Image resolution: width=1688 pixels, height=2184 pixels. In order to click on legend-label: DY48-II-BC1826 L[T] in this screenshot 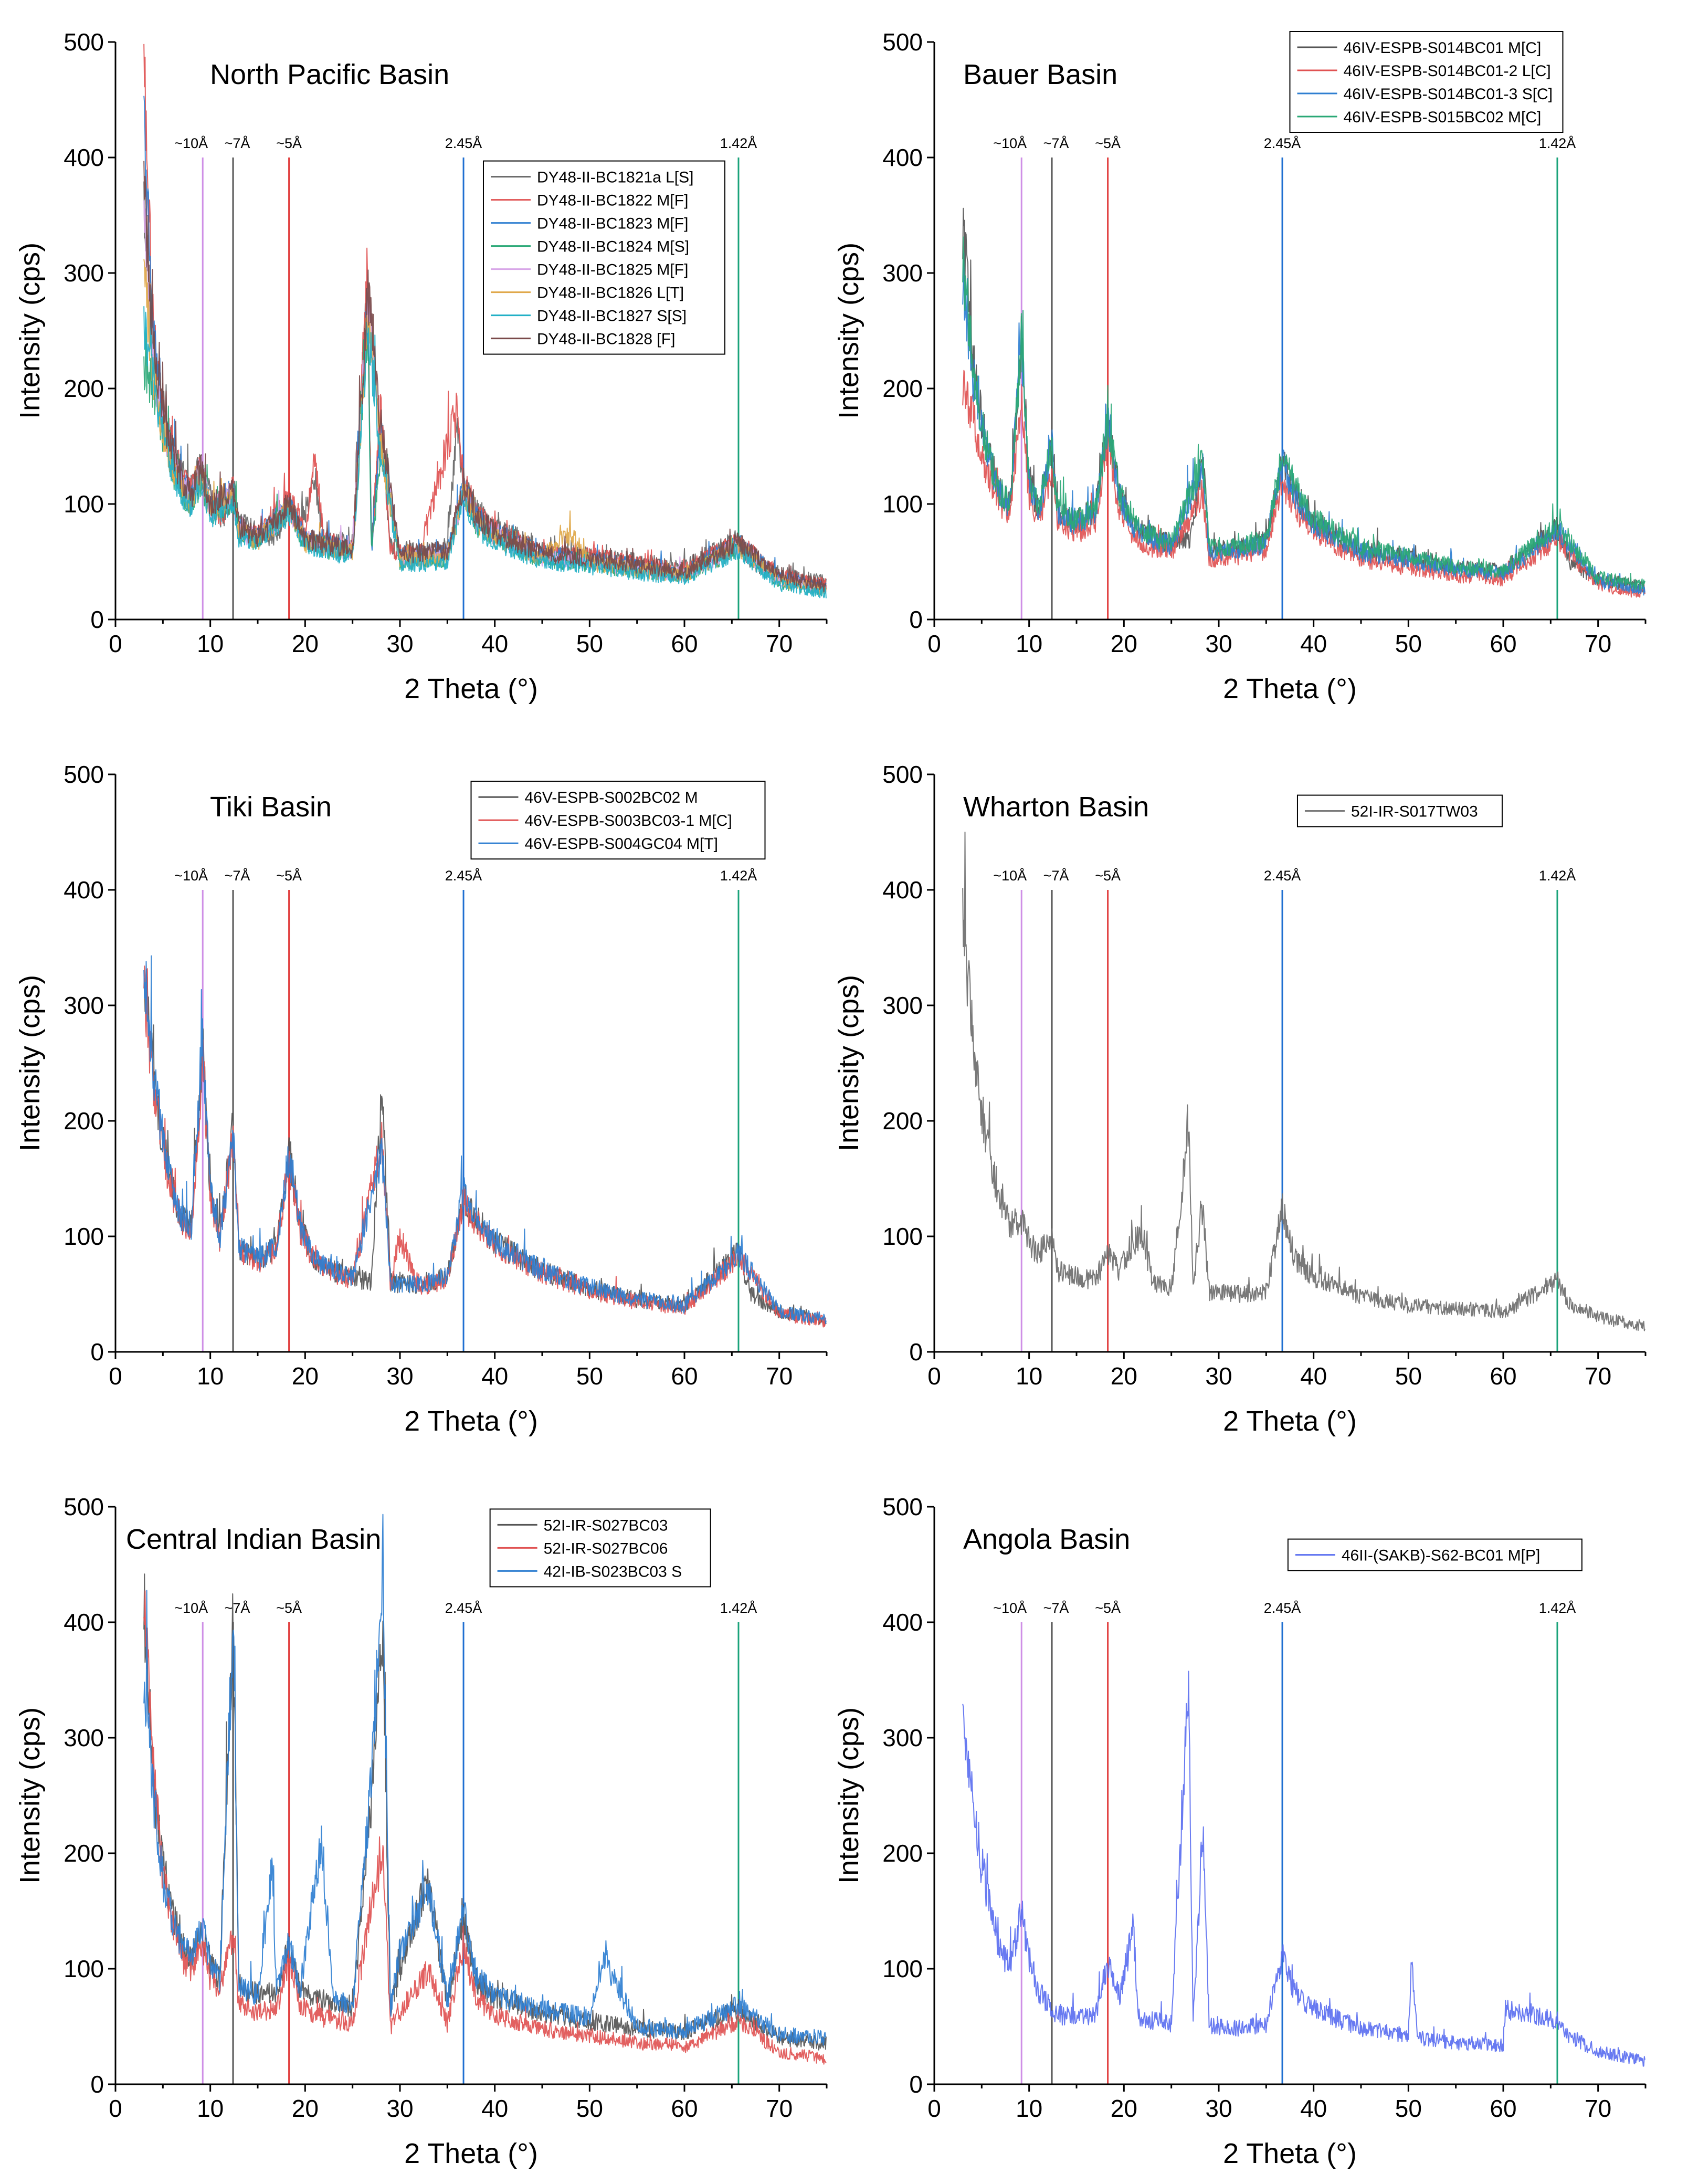, I will do `click(610, 293)`.